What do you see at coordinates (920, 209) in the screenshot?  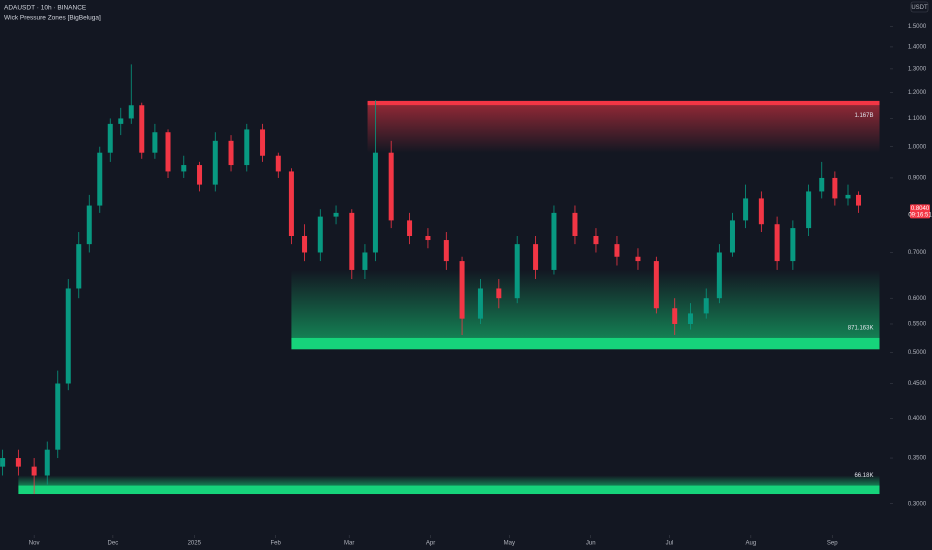 I see `last-price: 0.8040` at bounding box center [920, 209].